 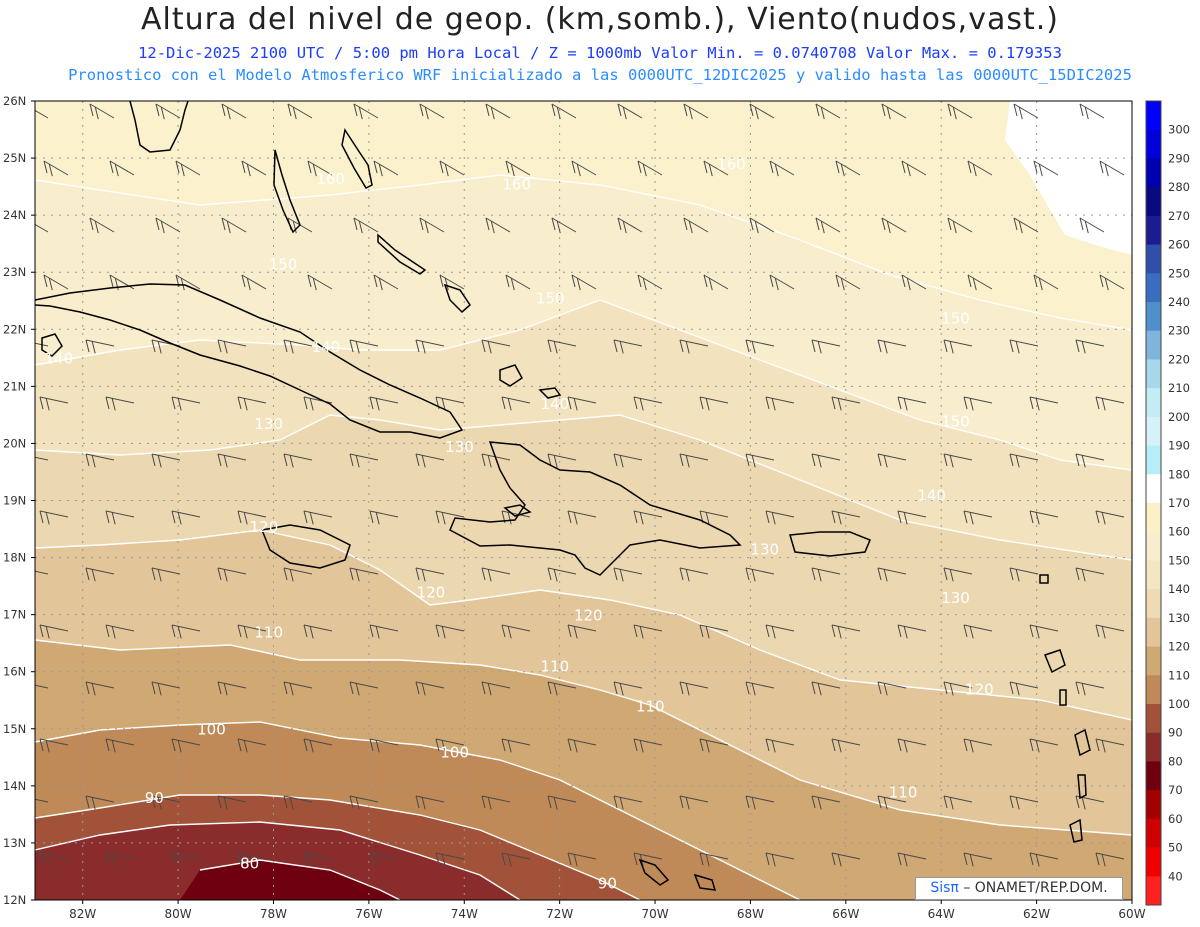 I want to click on colorbar-label: 80, so click(x=1175, y=761).